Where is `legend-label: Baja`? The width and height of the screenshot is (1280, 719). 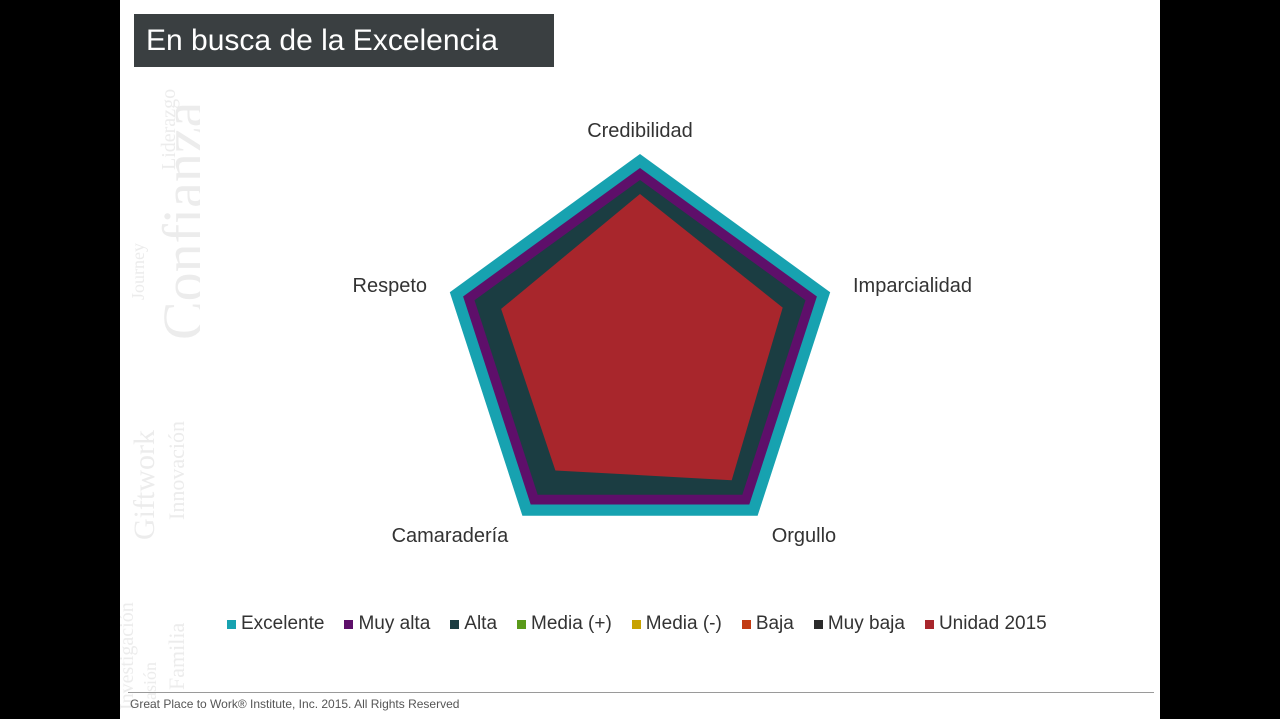 legend-label: Baja is located at coordinates (774, 623).